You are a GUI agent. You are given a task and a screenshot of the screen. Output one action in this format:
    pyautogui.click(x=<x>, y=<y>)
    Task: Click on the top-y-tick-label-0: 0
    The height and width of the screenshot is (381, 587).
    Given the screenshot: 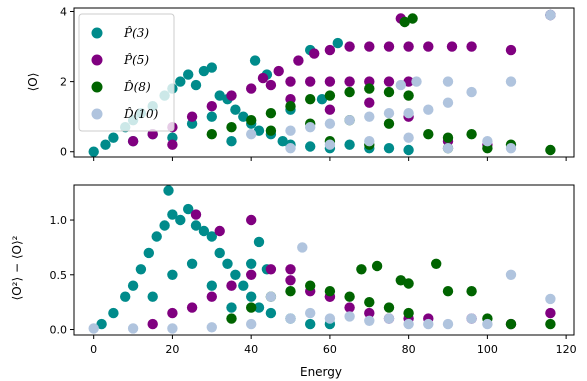 What is the action you would take?
    pyautogui.click(x=63, y=152)
    